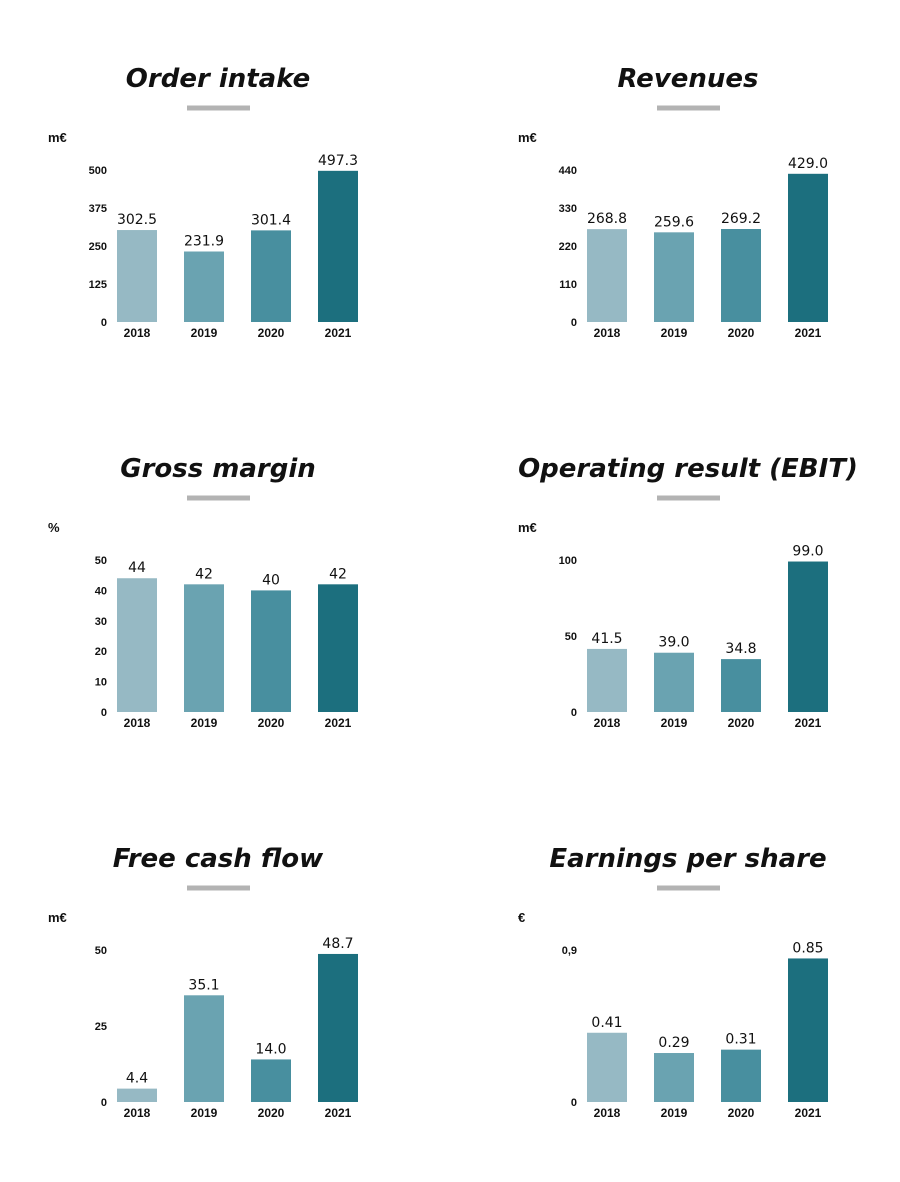  Describe the element at coordinates (521, 917) in the screenshot. I see `unit-label: €` at that location.